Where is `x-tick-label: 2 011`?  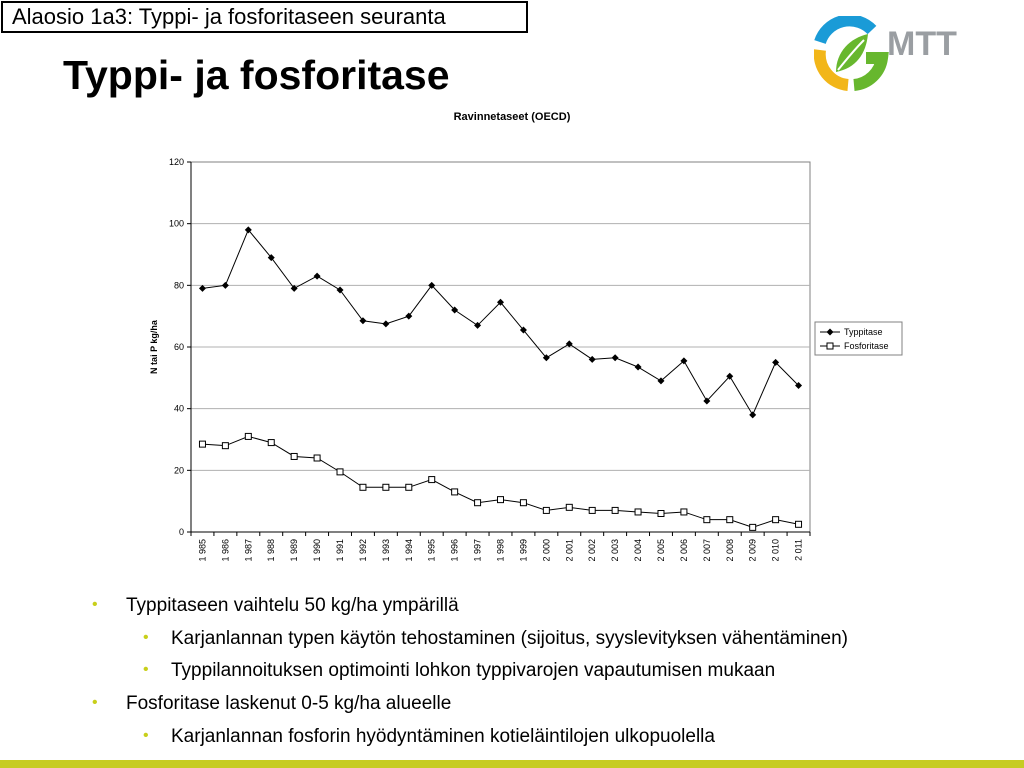 x-tick-label: 2 011 is located at coordinates (799, 550).